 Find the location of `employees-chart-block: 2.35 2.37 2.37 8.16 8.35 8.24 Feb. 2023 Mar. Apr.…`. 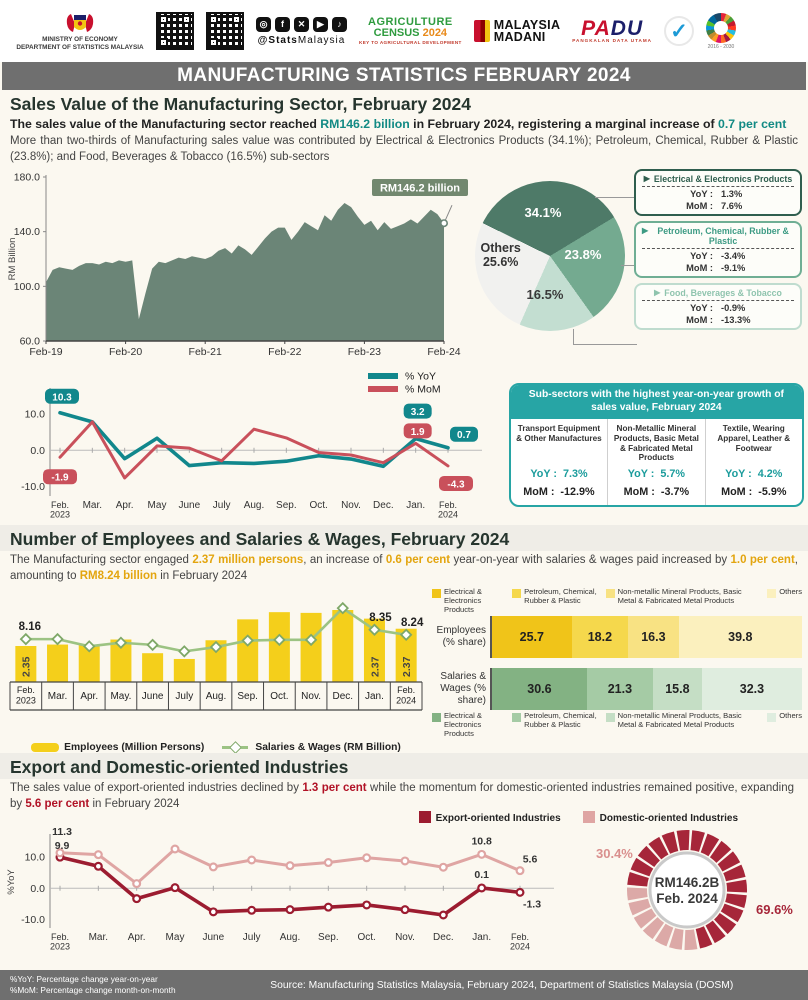

employees-chart-block: 2.35 2.37 2.37 8.16 8.35 8.24 Feb. 2023 Mar. Apr.… is located at coordinates (216, 669).